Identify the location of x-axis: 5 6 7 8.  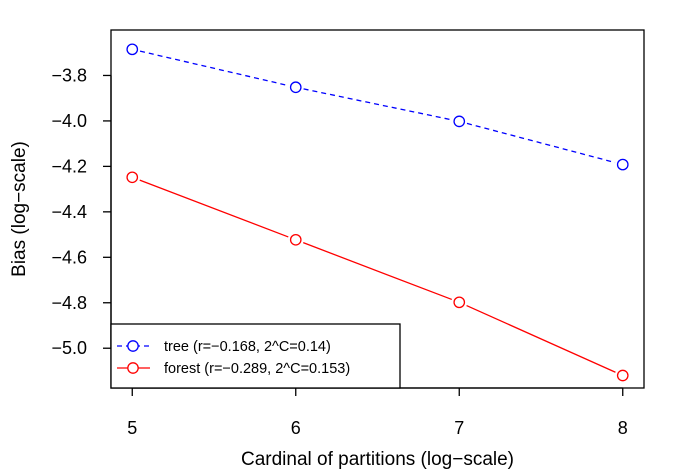
(377, 412).